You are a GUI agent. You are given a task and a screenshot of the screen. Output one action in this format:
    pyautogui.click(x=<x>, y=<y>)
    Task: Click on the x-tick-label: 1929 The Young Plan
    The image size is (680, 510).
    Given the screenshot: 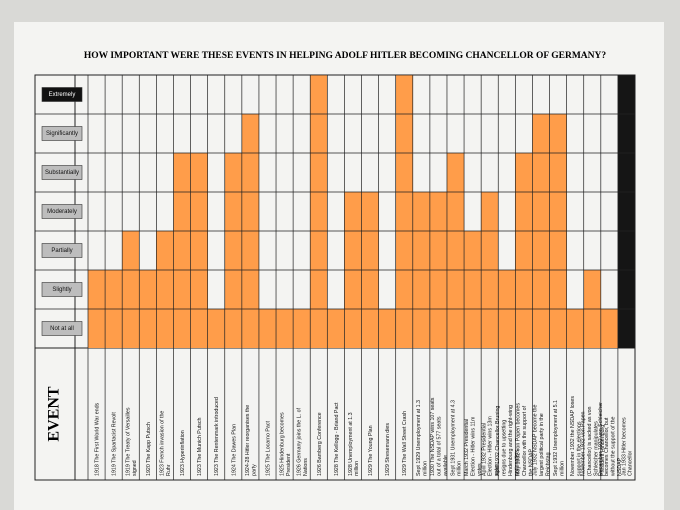 What is the action you would take?
    pyautogui.click(x=371, y=450)
    